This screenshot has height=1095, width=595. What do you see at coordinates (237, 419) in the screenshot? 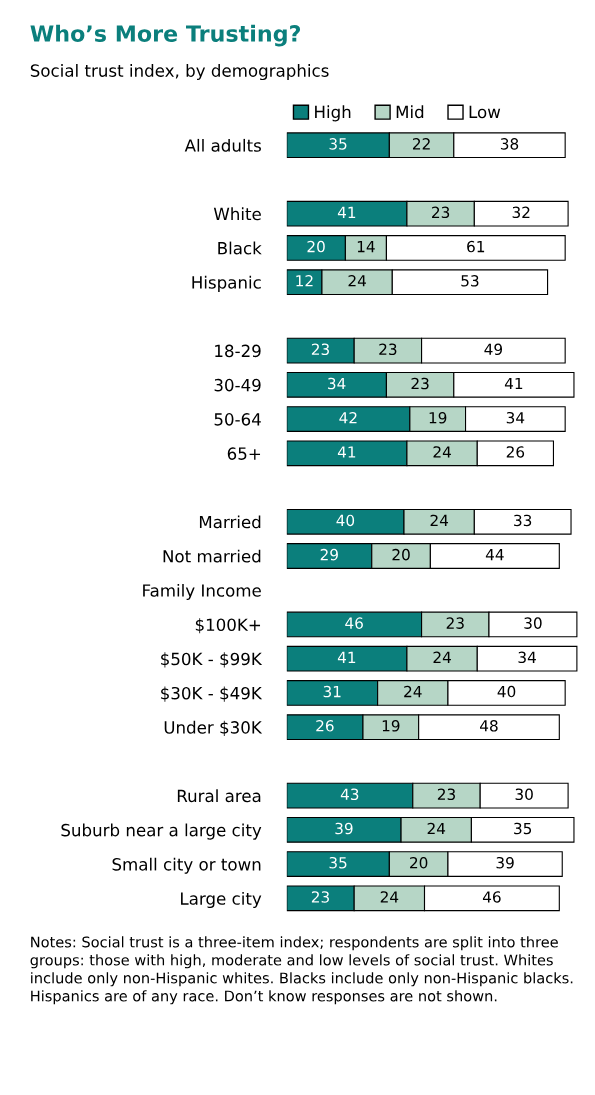
I see `y-tick-label: 50-64` at bounding box center [237, 419].